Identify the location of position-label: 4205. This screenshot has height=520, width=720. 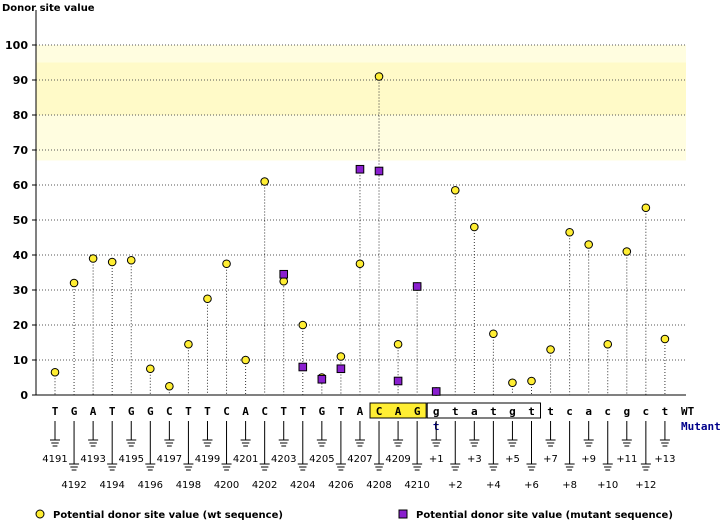
(321, 459).